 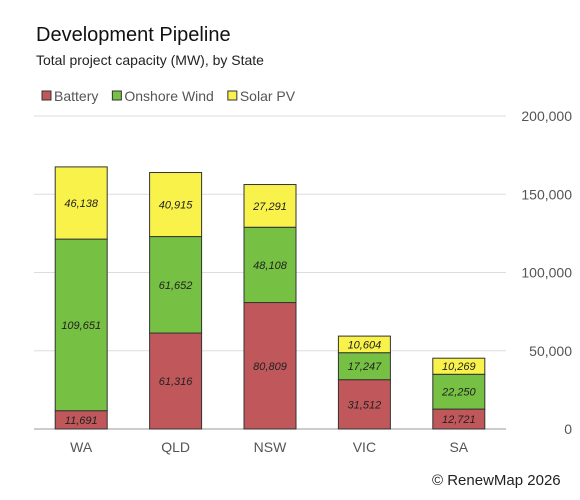 I want to click on x-tick-label: VIC, so click(x=364, y=447).